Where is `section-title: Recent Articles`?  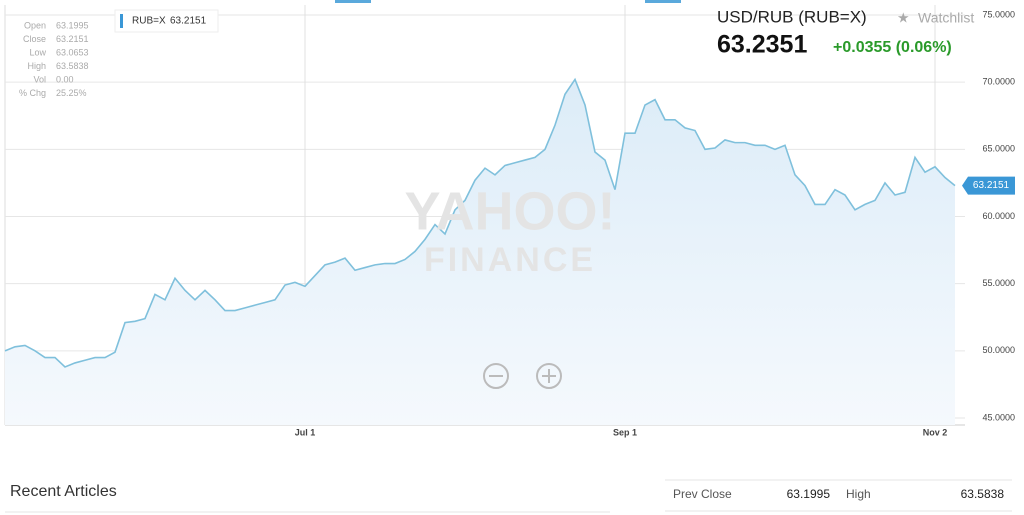
section-title: Recent Articles is located at coordinates (63, 491).